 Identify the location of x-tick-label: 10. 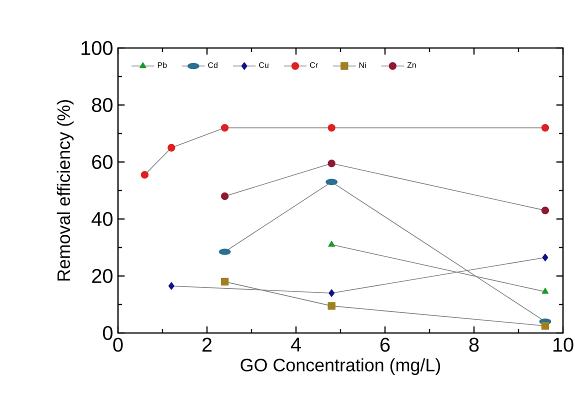
(563, 345).